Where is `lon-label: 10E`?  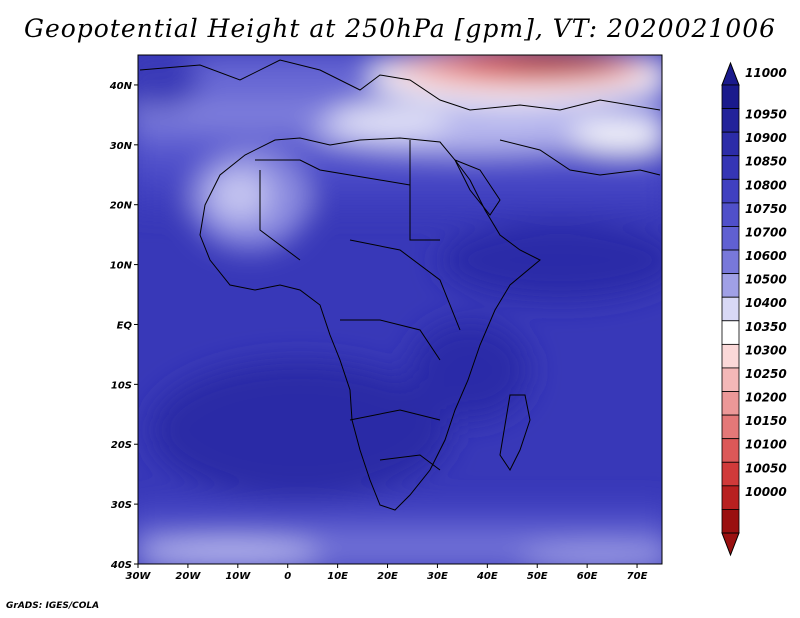
lon-label: 10E is located at coordinates (337, 576).